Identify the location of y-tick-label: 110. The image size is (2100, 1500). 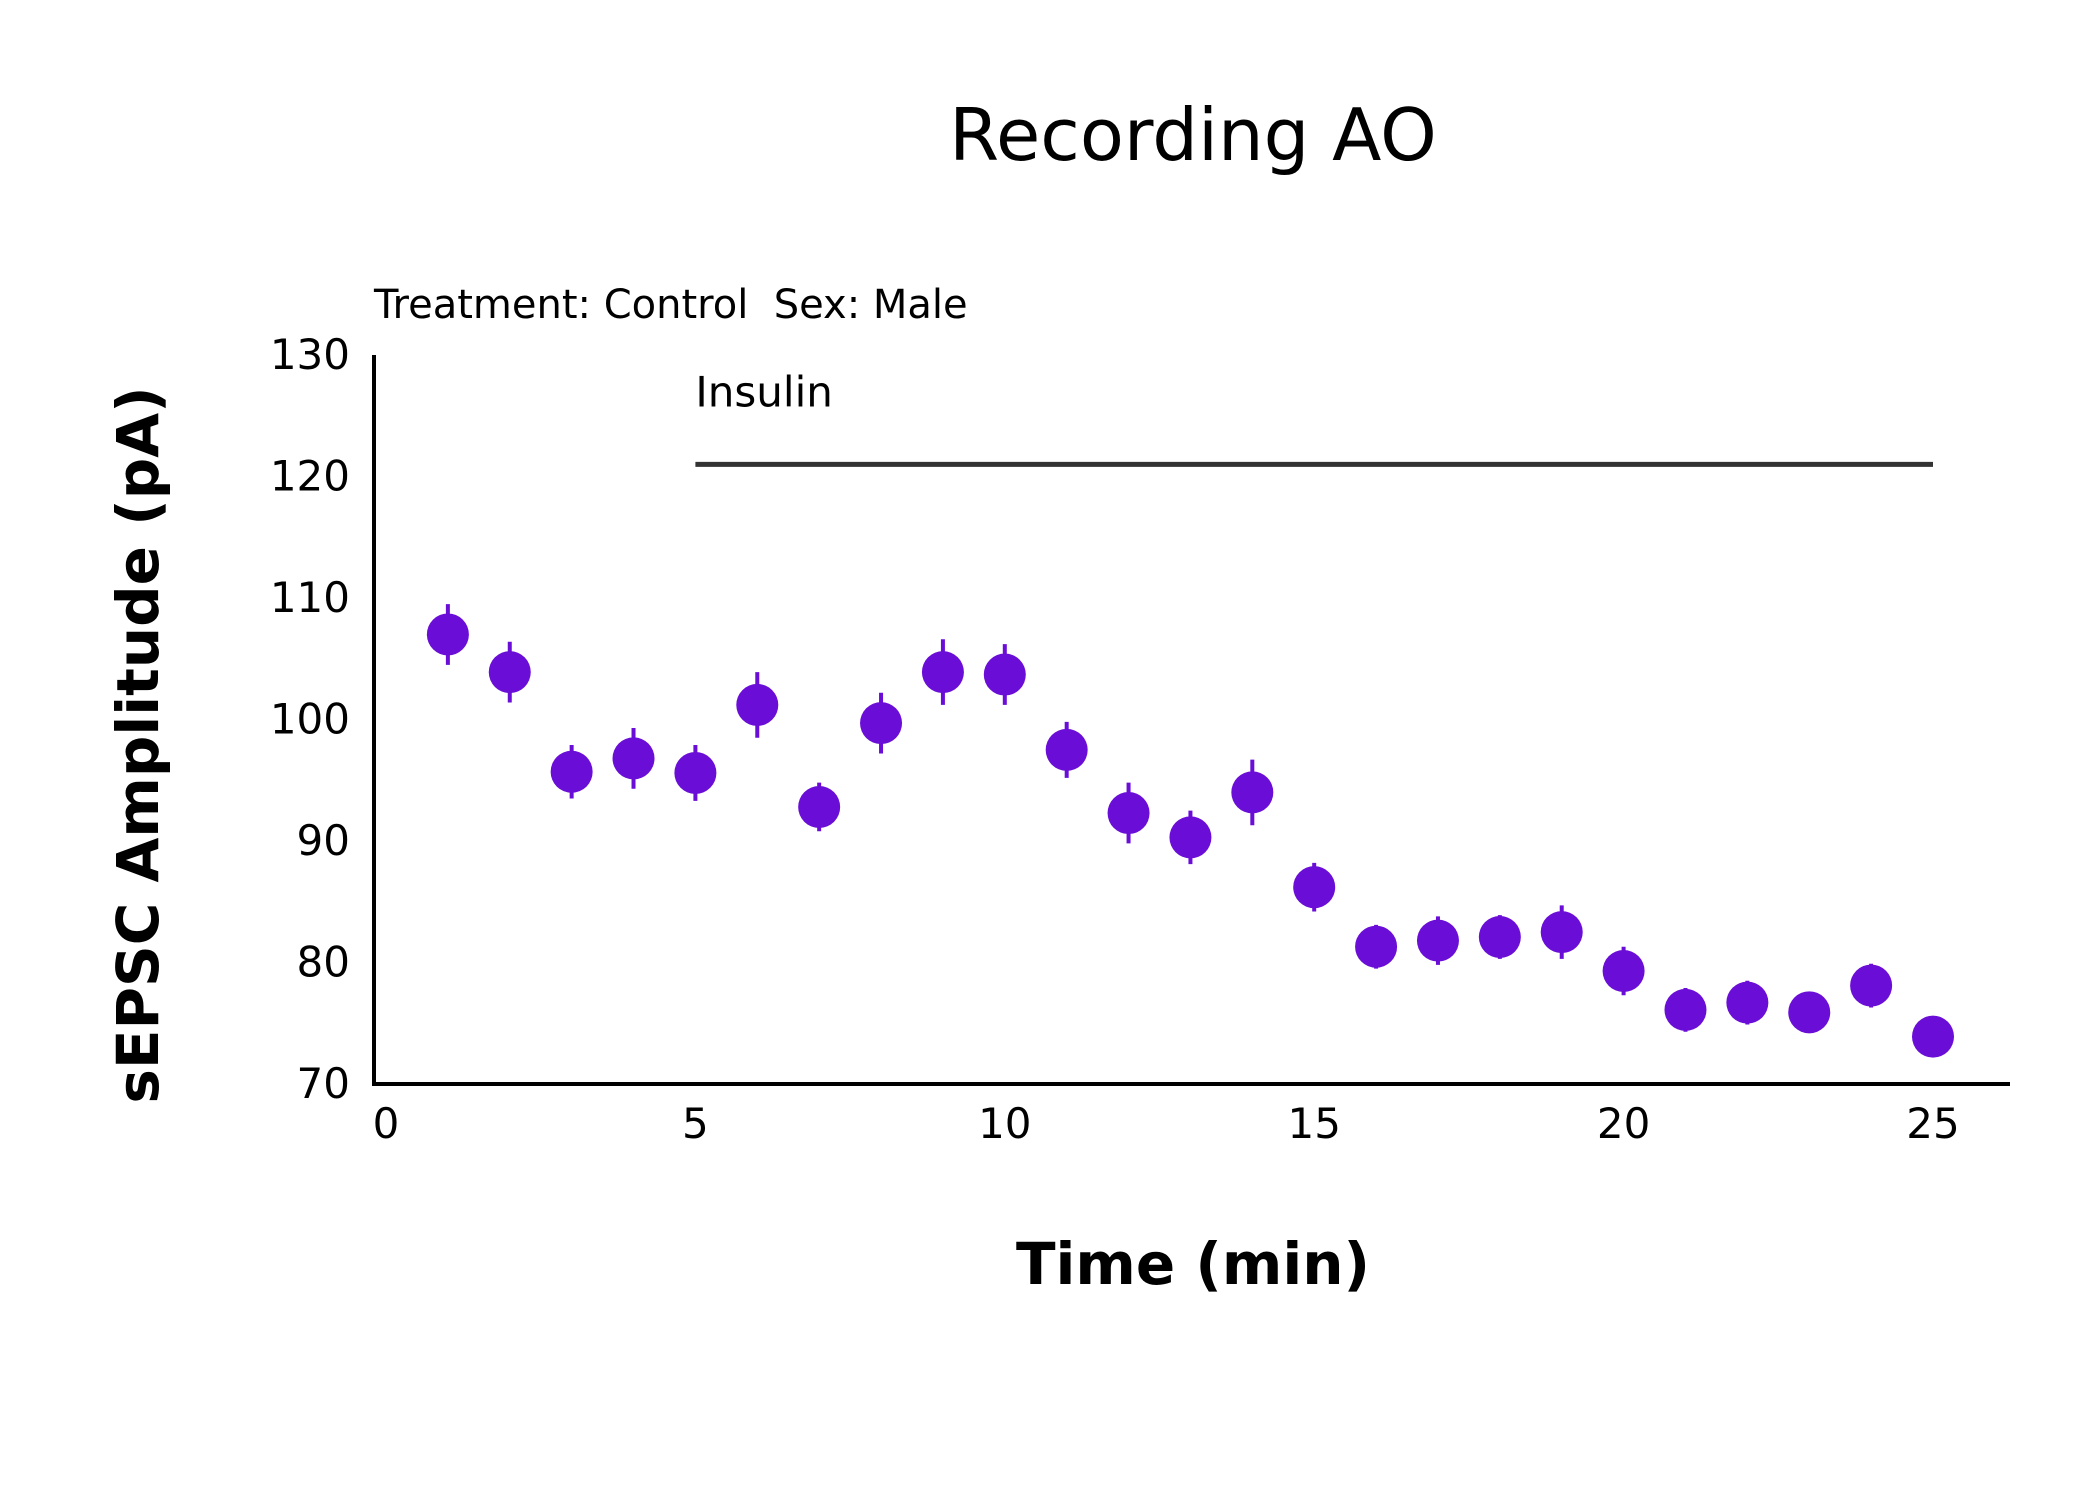
(310, 597).